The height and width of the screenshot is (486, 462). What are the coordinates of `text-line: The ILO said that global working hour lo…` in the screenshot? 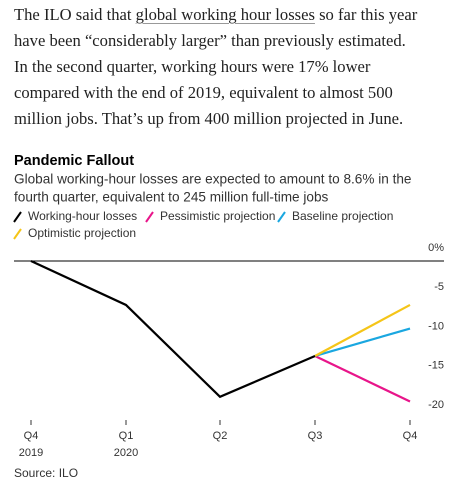 It's located at (215, 15).